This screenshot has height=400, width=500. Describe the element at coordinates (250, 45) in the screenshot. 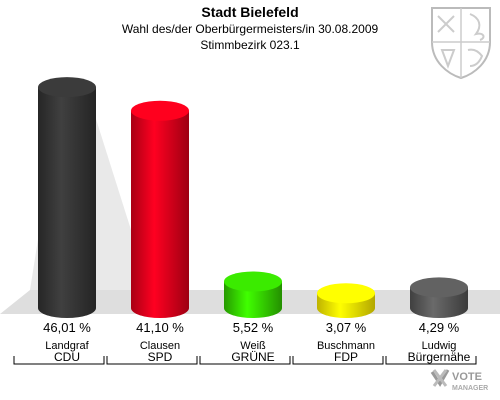

I see `district-label: Stimmbezirk 023.1` at that location.